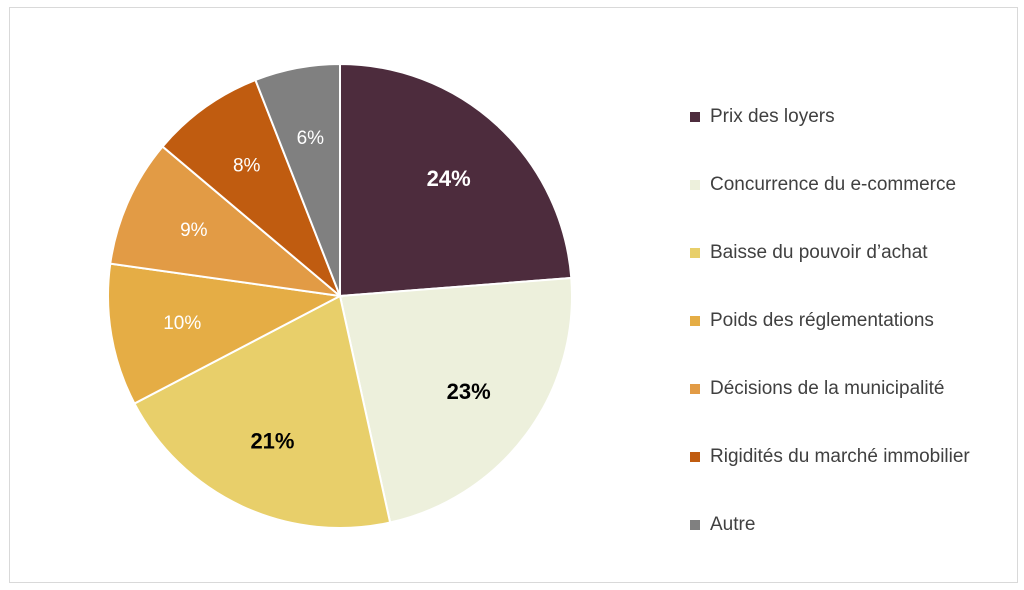 The image size is (1024, 590). Describe the element at coordinates (822, 320) in the screenshot. I see `legend-label-4: Poids des réglementations` at that location.